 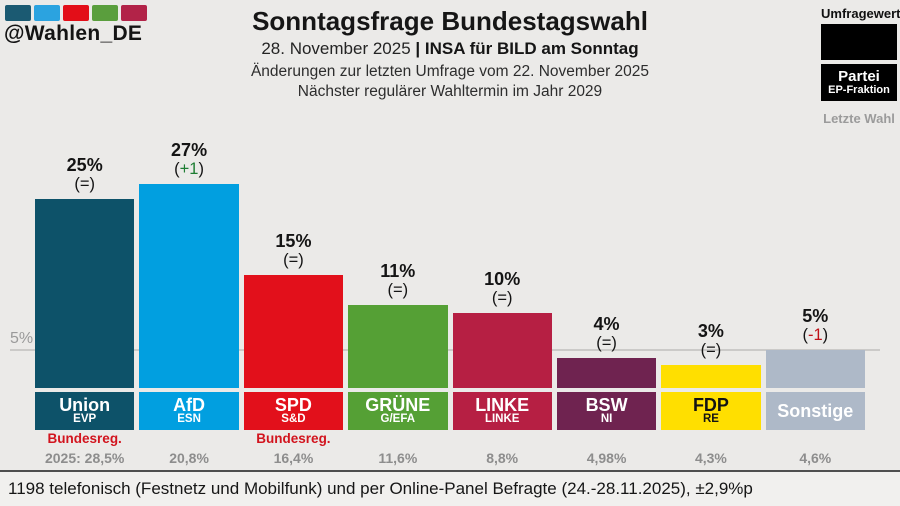 What do you see at coordinates (502, 440) in the screenshot?
I see `gov-note-linke` at bounding box center [502, 440].